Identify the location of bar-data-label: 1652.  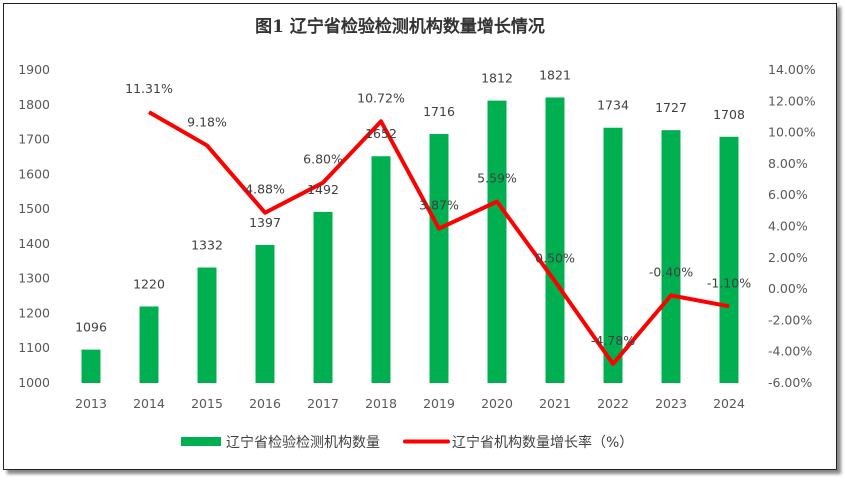
(381, 133).